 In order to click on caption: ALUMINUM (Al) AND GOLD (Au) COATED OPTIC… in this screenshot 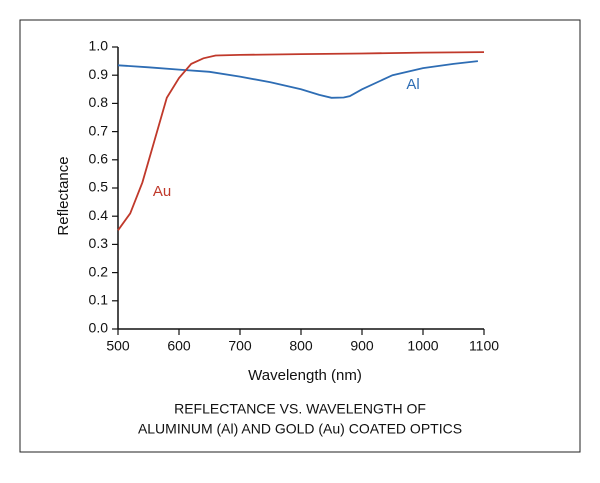, I will do `click(300, 429)`.